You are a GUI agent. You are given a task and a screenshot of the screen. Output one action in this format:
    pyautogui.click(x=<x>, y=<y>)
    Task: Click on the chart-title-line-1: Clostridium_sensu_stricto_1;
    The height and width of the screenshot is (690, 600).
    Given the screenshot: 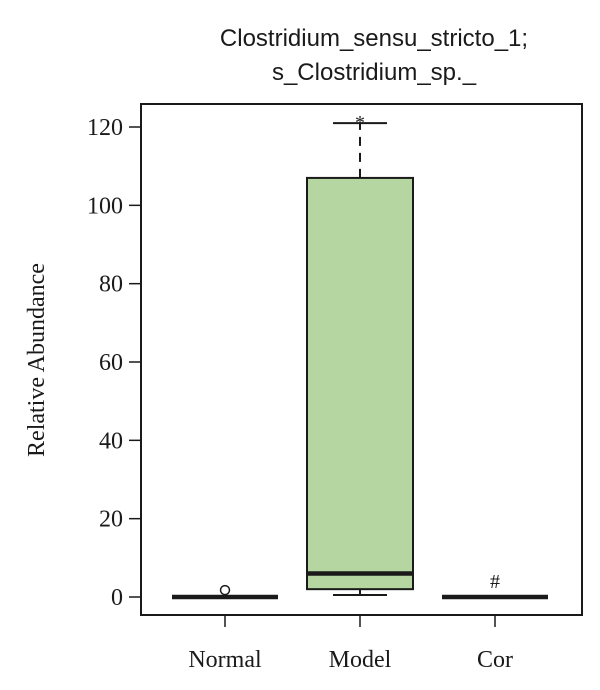 What is the action you would take?
    pyautogui.click(x=374, y=38)
    